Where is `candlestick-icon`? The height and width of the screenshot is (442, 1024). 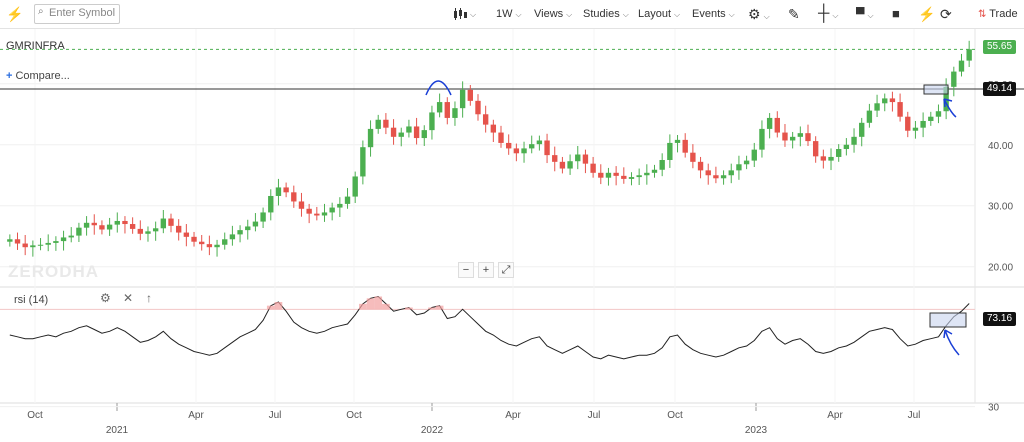 candlestick-icon is located at coordinates (460, 14).